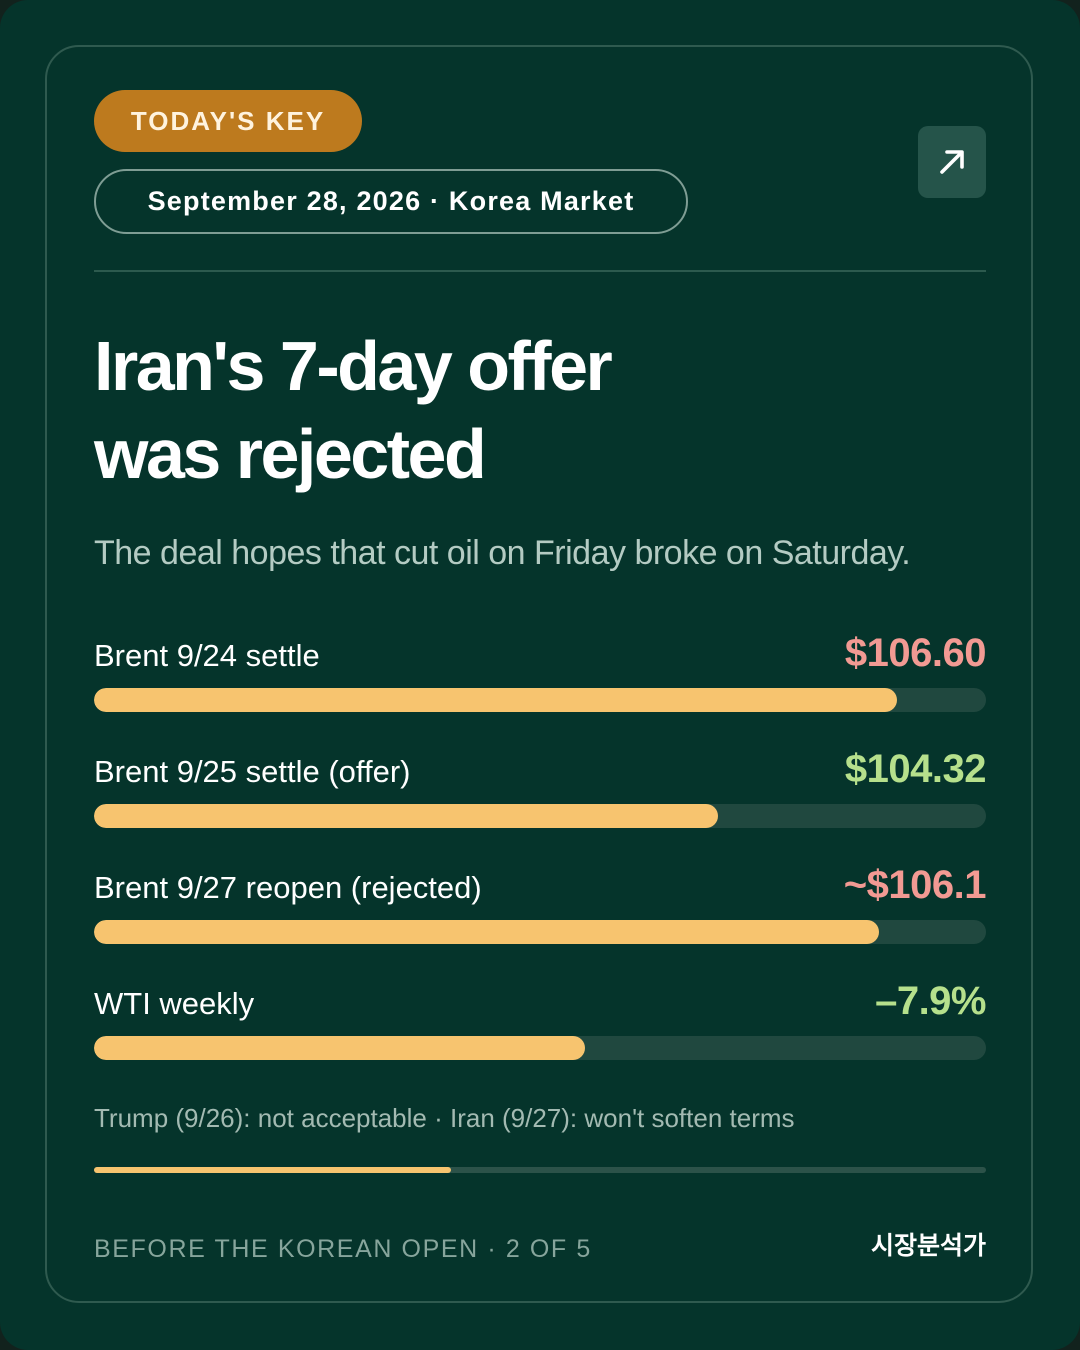 The width and height of the screenshot is (1080, 1350). I want to click on headline-line-1: Iran's 7-day offer, so click(353, 366).